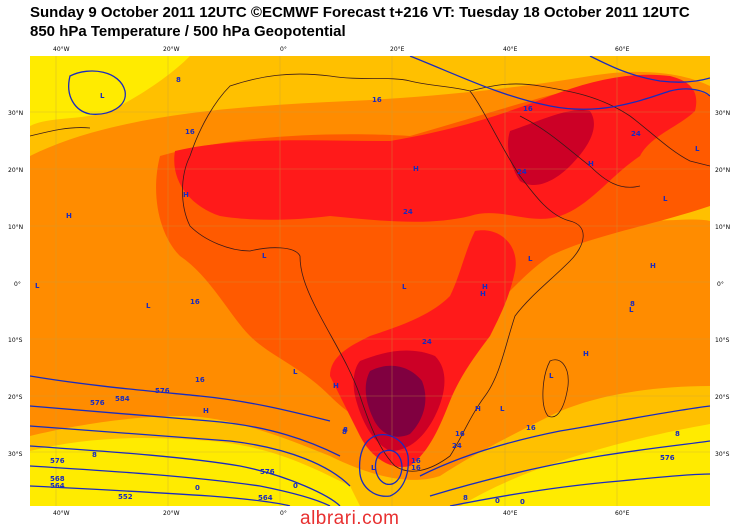  I want to click on lat-label-10s-left: 10°S, so click(15, 340).